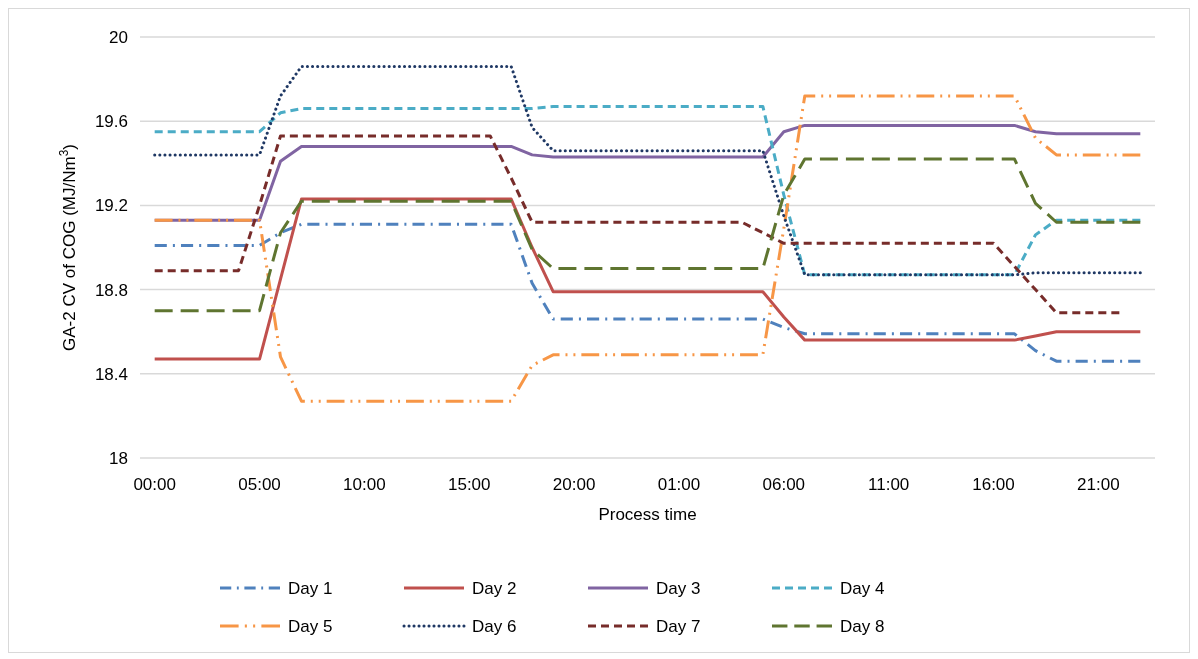  What do you see at coordinates (469, 484) in the screenshot?
I see `x-tick-label: 15:00` at bounding box center [469, 484].